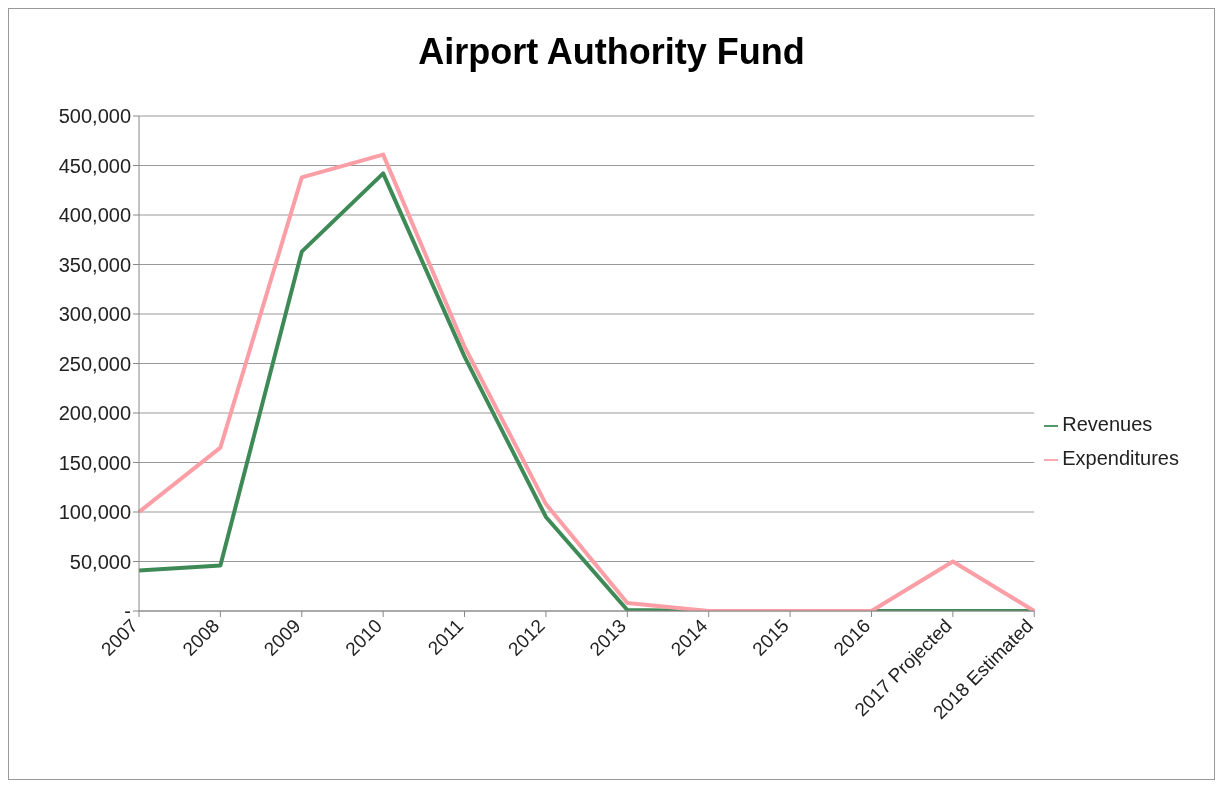 The height and width of the screenshot is (787, 1223). Describe the element at coordinates (94, 314) in the screenshot. I see `y-tick-label: 300,000` at that location.